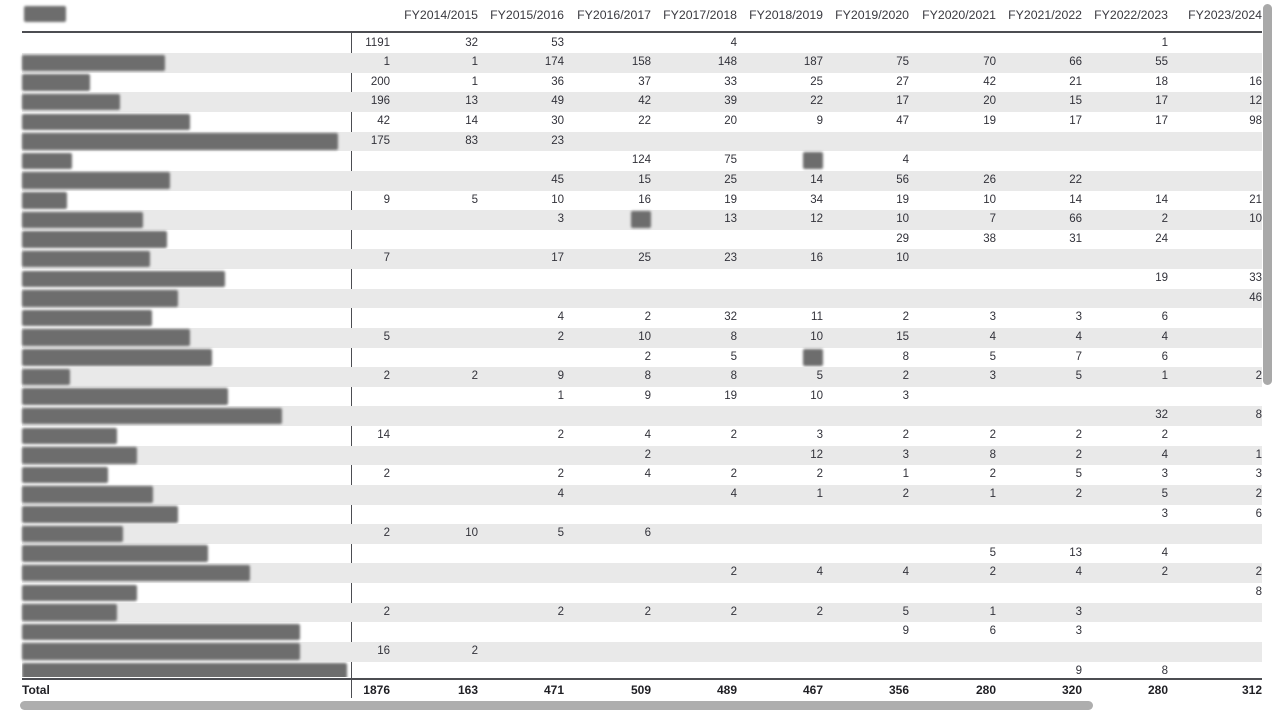  Describe the element at coordinates (644, 199) in the screenshot. I see `cell-value: 16` at that location.